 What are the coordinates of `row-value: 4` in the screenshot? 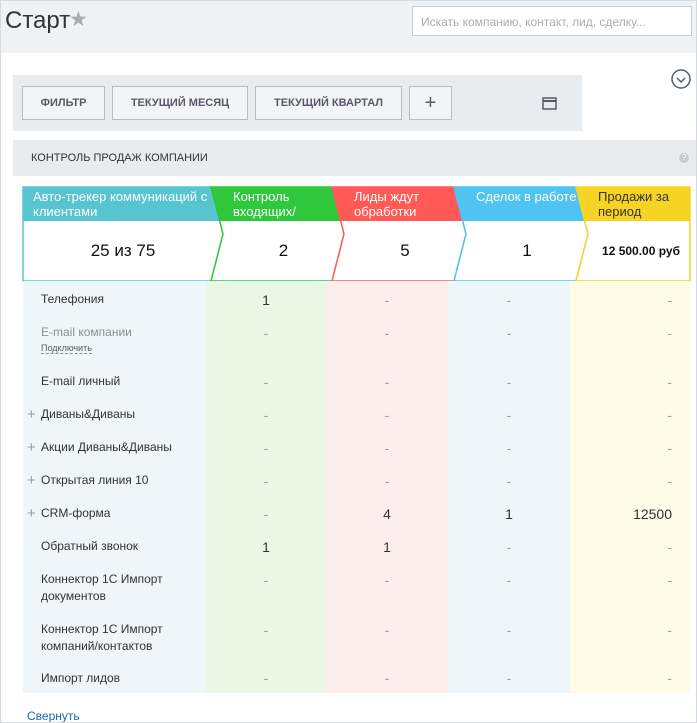 It's located at (387, 513).